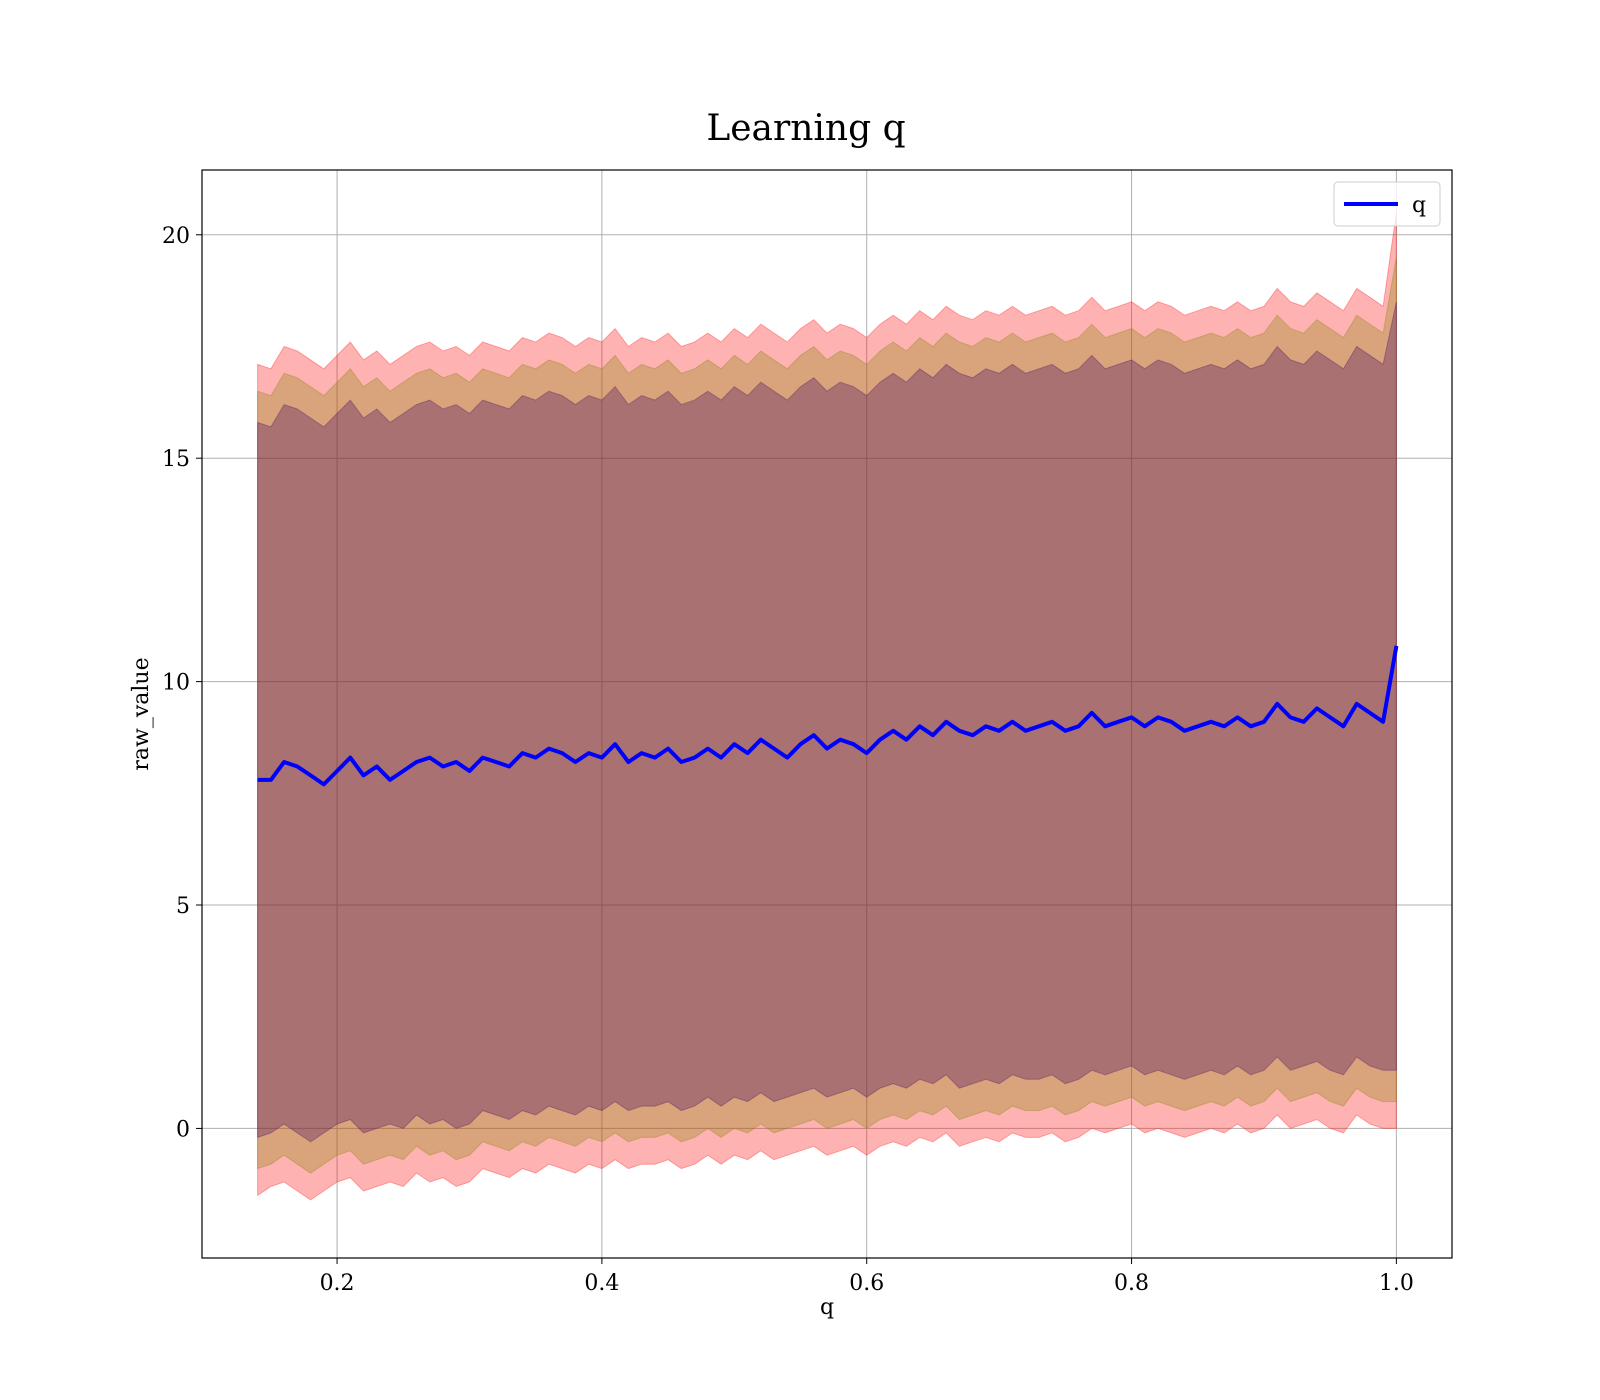 This screenshot has height=1400, width=1600. Describe the element at coordinates (827, 1307) in the screenshot. I see `x-axis-label: q` at that location.